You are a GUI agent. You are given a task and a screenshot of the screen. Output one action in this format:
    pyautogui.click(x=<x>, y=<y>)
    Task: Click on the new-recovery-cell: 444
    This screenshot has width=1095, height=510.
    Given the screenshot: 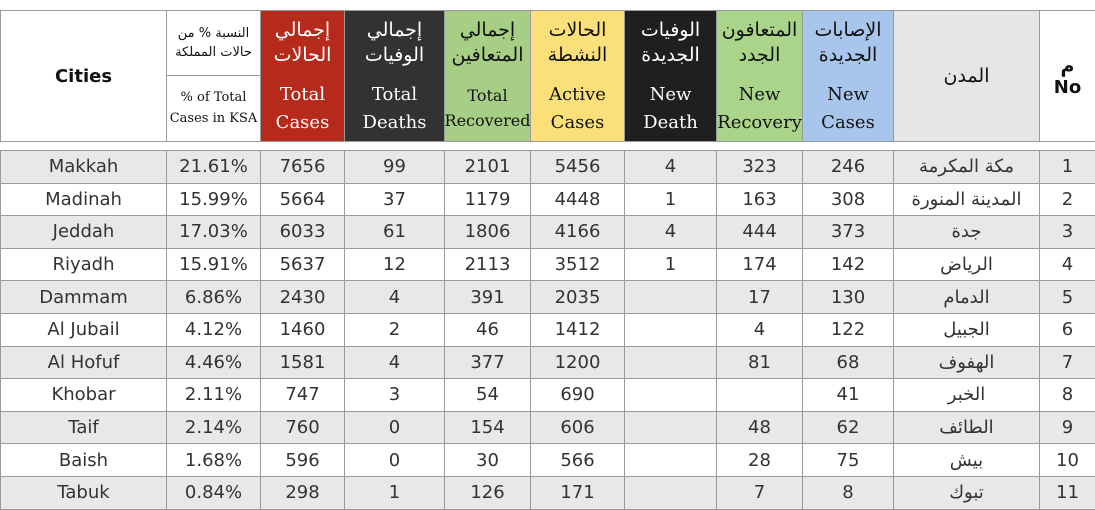 What is the action you would take?
    pyautogui.click(x=759, y=232)
    